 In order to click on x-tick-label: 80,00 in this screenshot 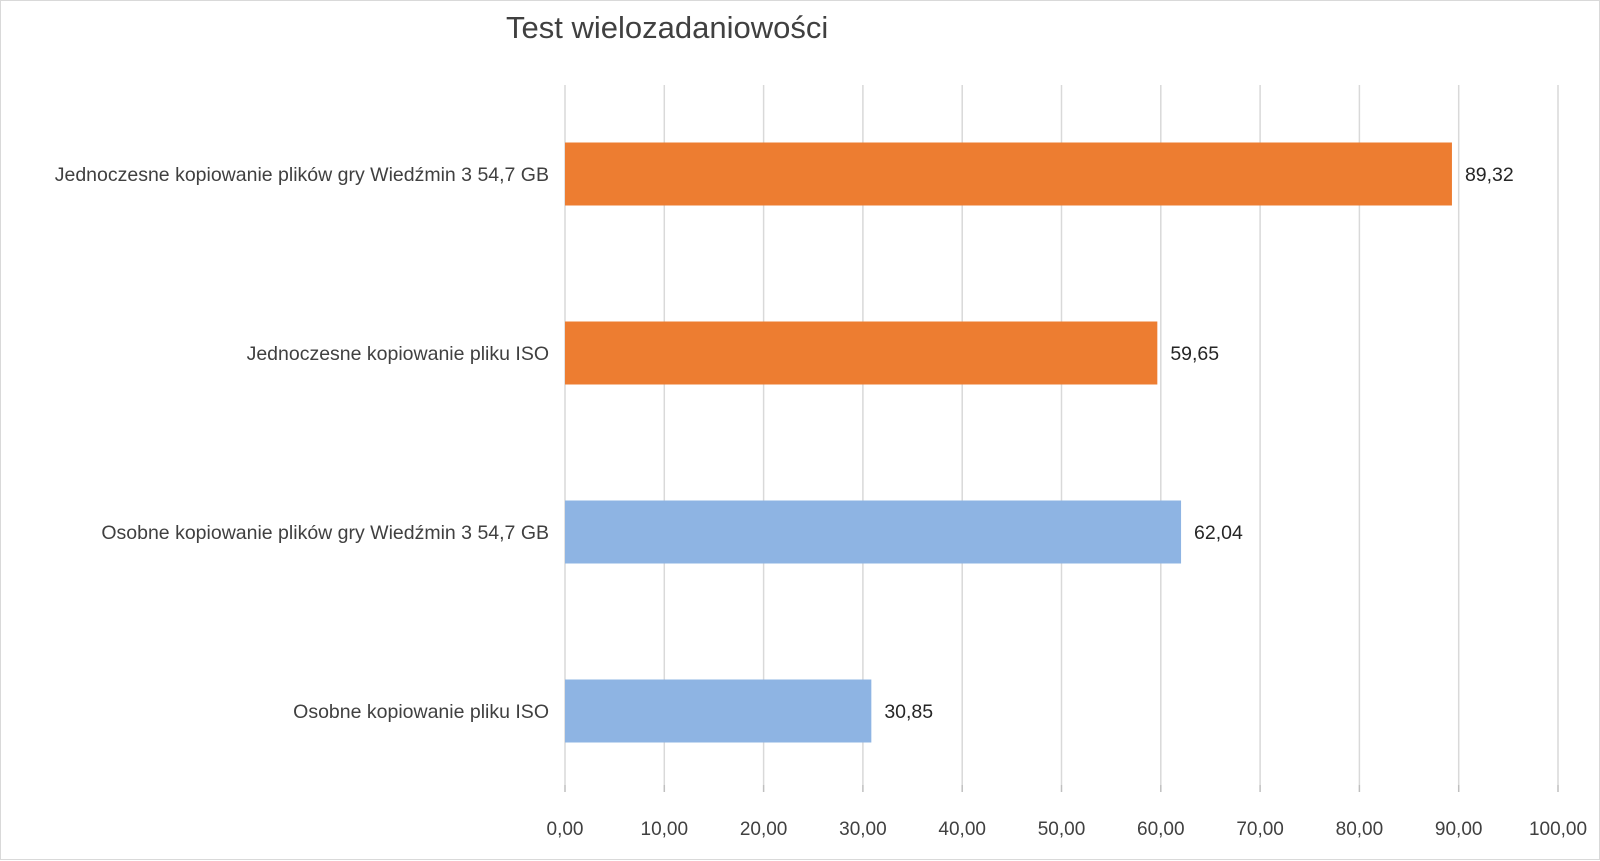, I will do `click(1360, 829)`.